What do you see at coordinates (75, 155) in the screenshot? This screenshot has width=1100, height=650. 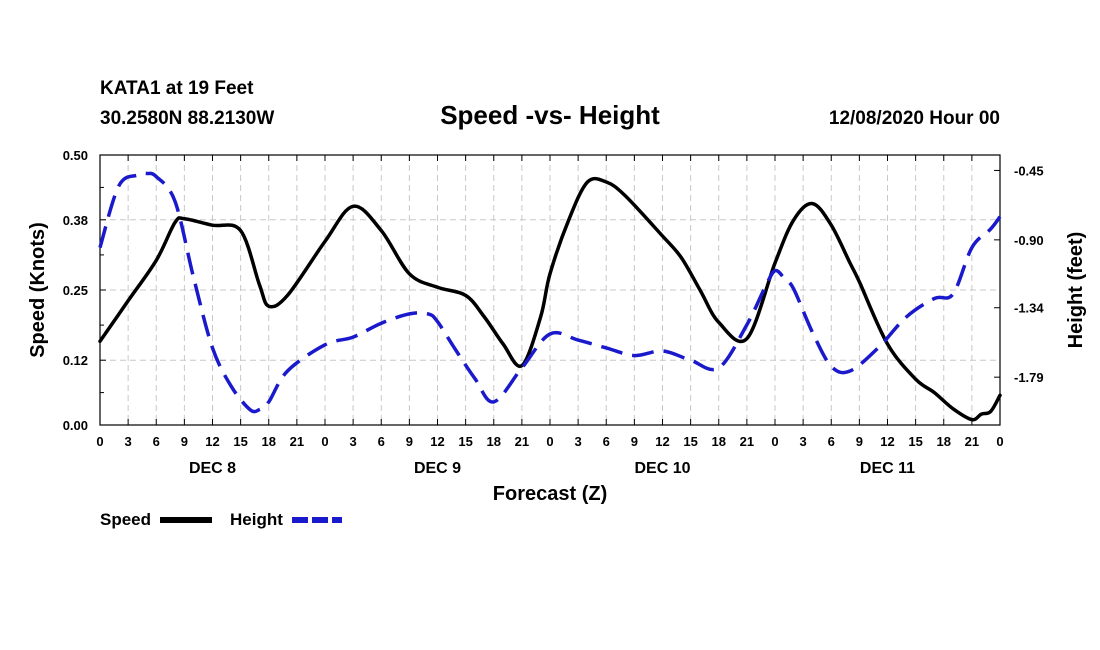 I see `y-tick-label-left: 0.50` at bounding box center [75, 155].